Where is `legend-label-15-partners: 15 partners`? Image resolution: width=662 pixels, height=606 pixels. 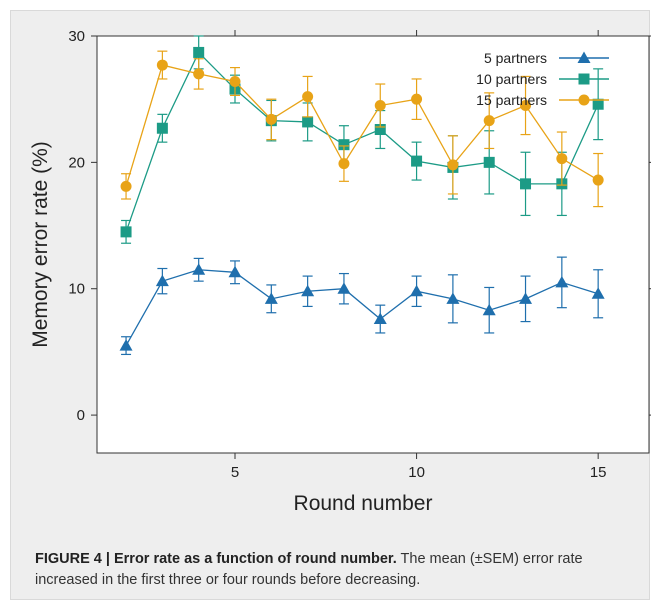
legend-label-15-partners: 15 partners is located at coordinates (511, 100).